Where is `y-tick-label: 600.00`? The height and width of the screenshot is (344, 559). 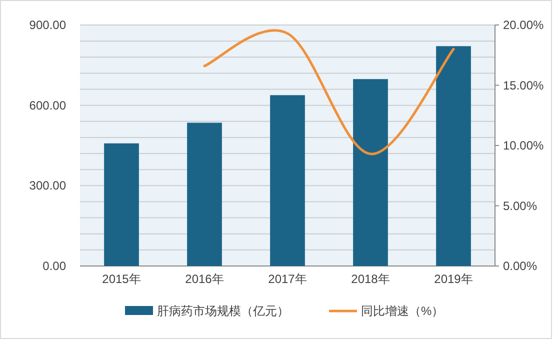 y-tick-label: 600.00 is located at coordinates (47, 105).